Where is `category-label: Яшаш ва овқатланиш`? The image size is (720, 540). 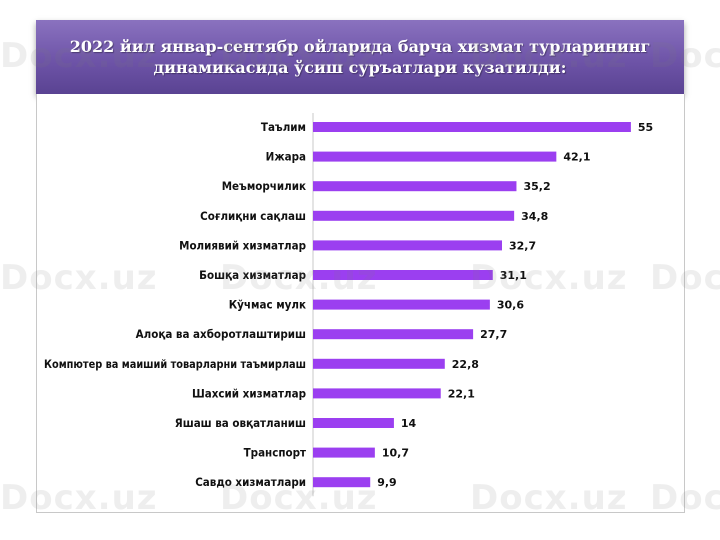
category-label: Яшаш ва овқатланиш is located at coordinates (240, 423).